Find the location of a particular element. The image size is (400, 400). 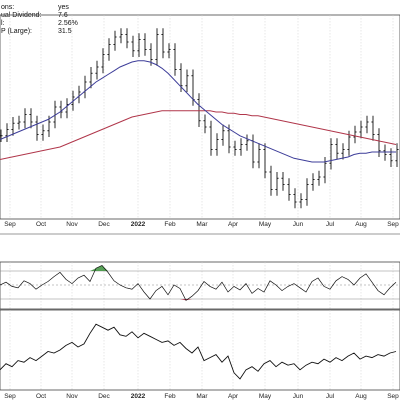

oscillator-panel is located at coordinates (200, 285).